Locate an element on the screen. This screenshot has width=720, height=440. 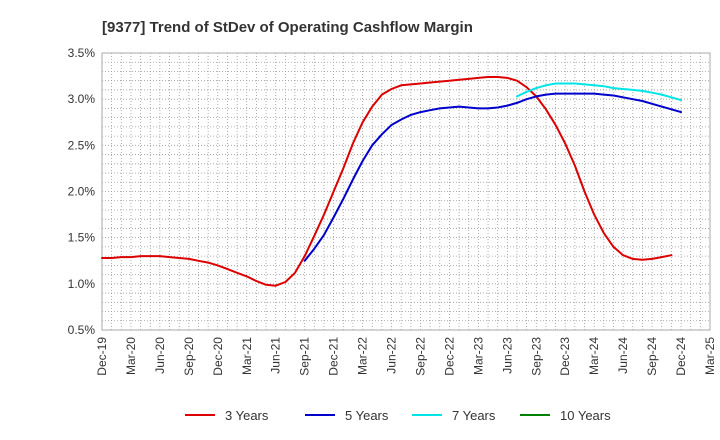
x-tick-label: Dec-22 is located at coordinates (449, 356).